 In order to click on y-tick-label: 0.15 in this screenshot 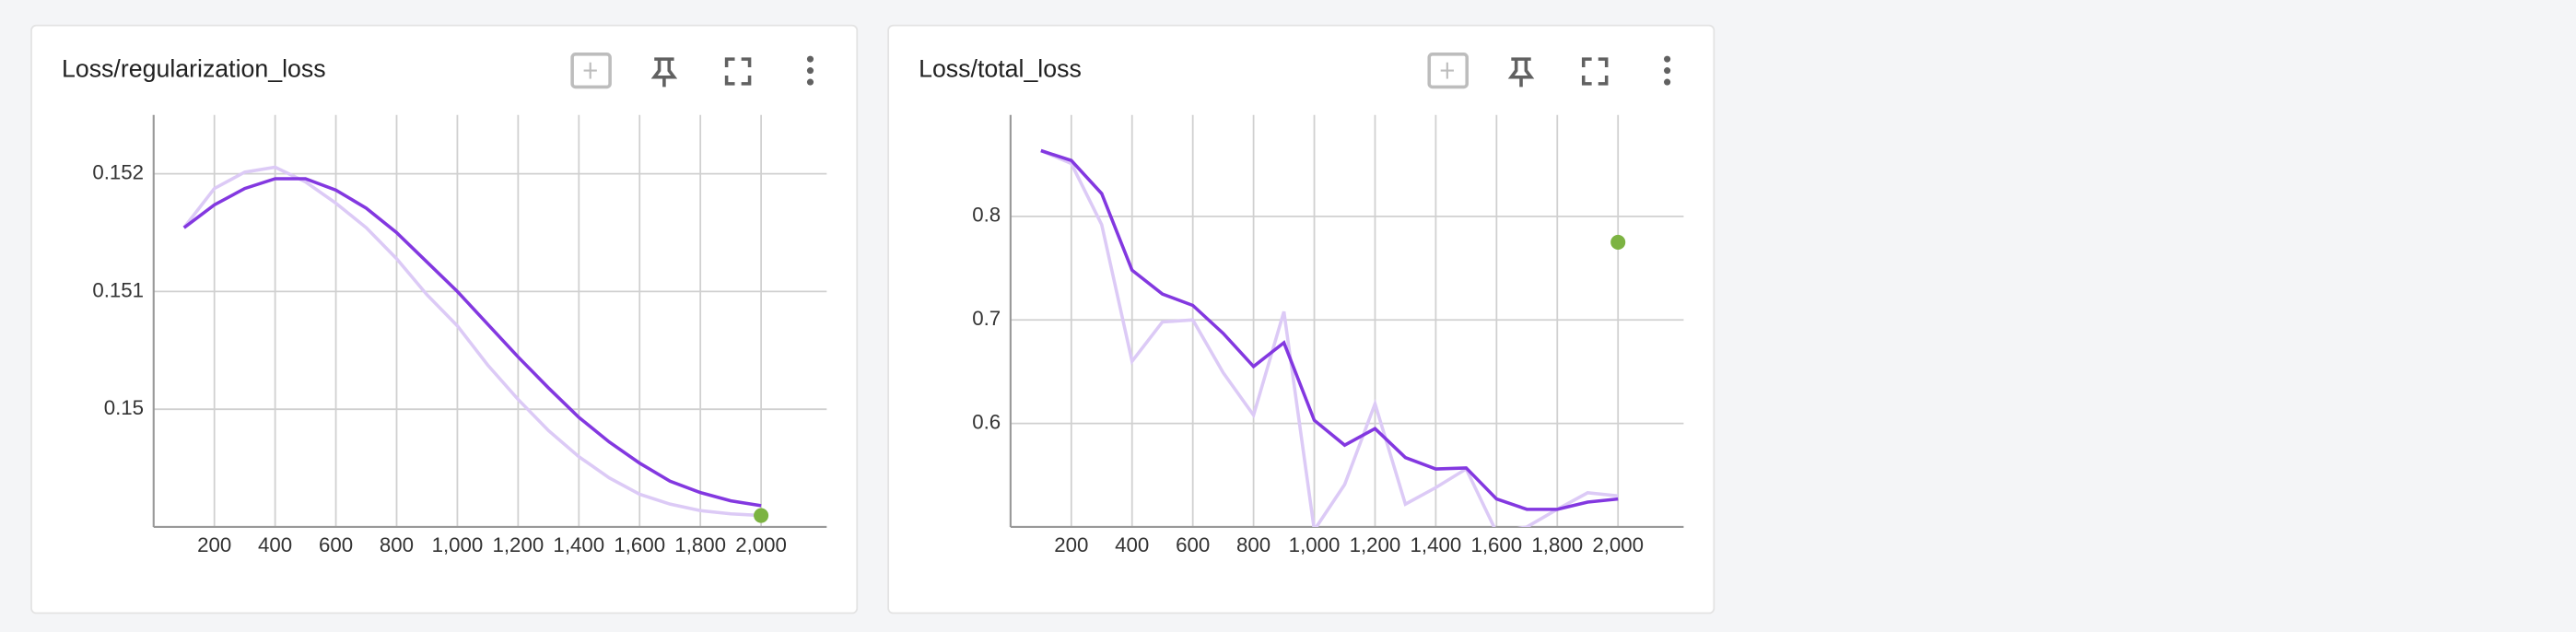, I will do `click(124, 407)`.